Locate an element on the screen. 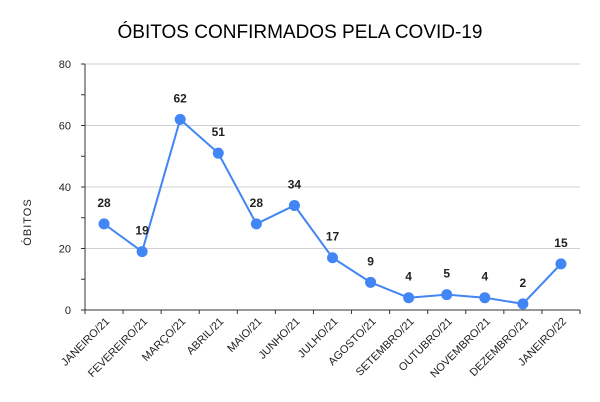  data-label: 2 is located at coordinates (523, 283).